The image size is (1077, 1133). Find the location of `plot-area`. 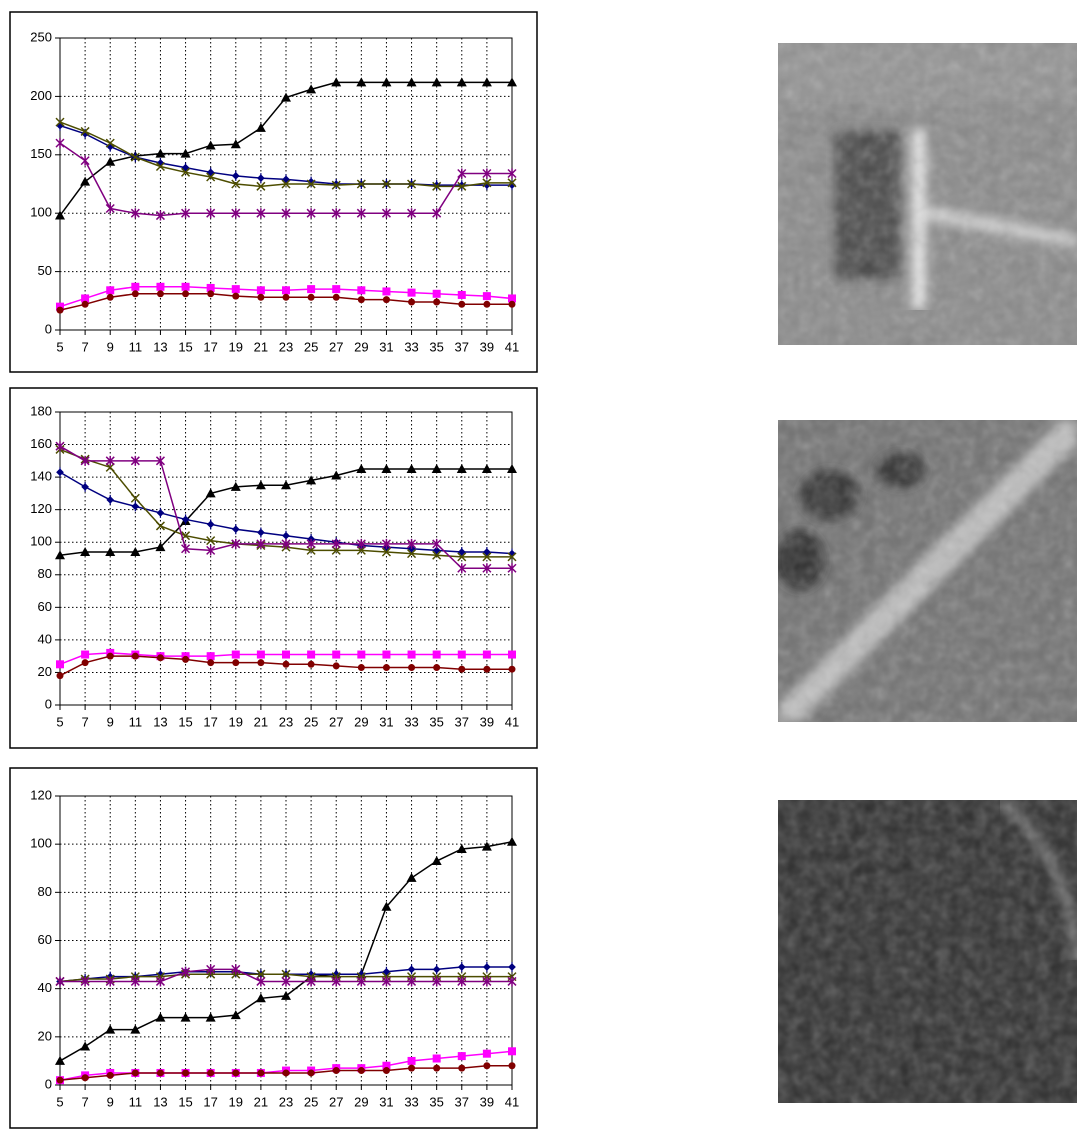

plot-area is located at coordinates (286, 940).